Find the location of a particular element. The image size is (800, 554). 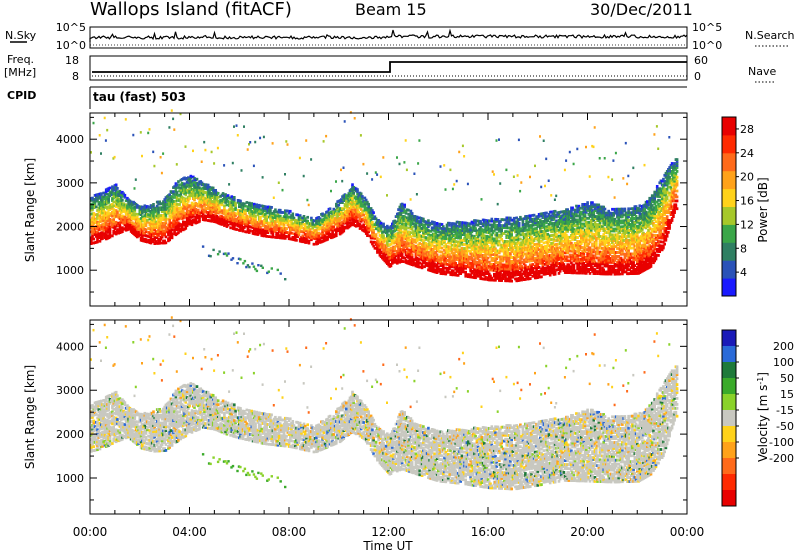

velocity-colorbar: 200 100 50 15 -15 -50 -100 -200 is located at coordinates (757, 418).